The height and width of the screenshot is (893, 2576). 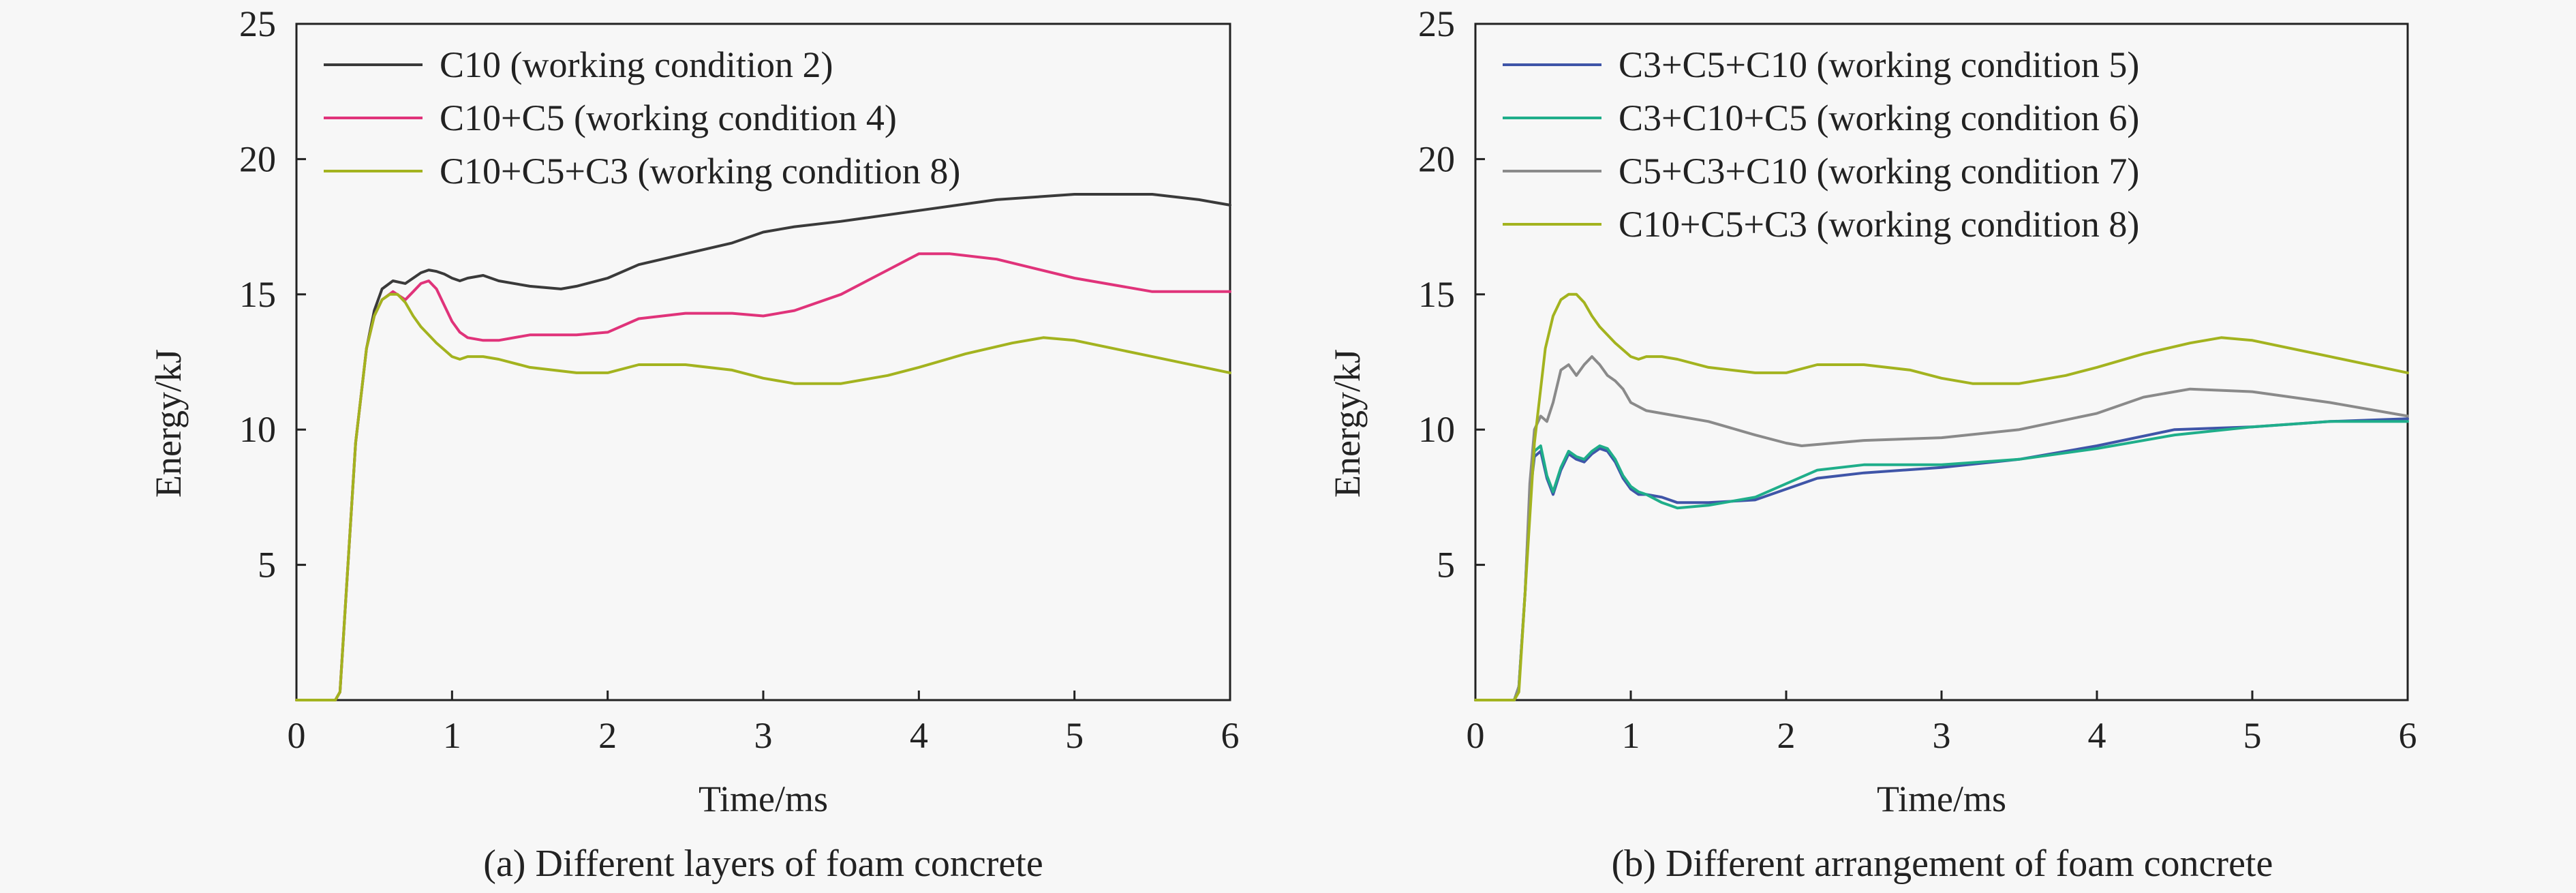 I want to click on legend-label: C10+C5 (working condition 4), so click(x=668, y=118).